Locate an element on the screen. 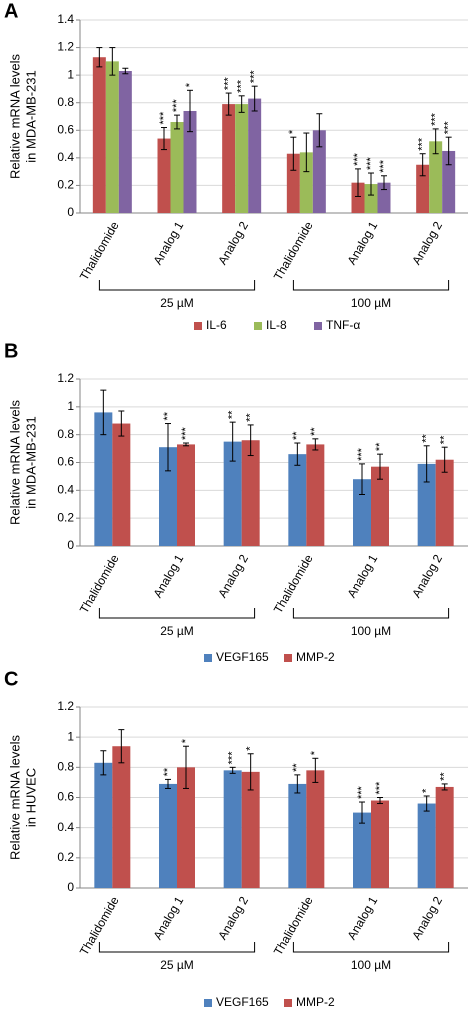 The height and width of the screenshot is (1017, 474). y-axis-label: in HUVEC is located at coordinates (30, 797).